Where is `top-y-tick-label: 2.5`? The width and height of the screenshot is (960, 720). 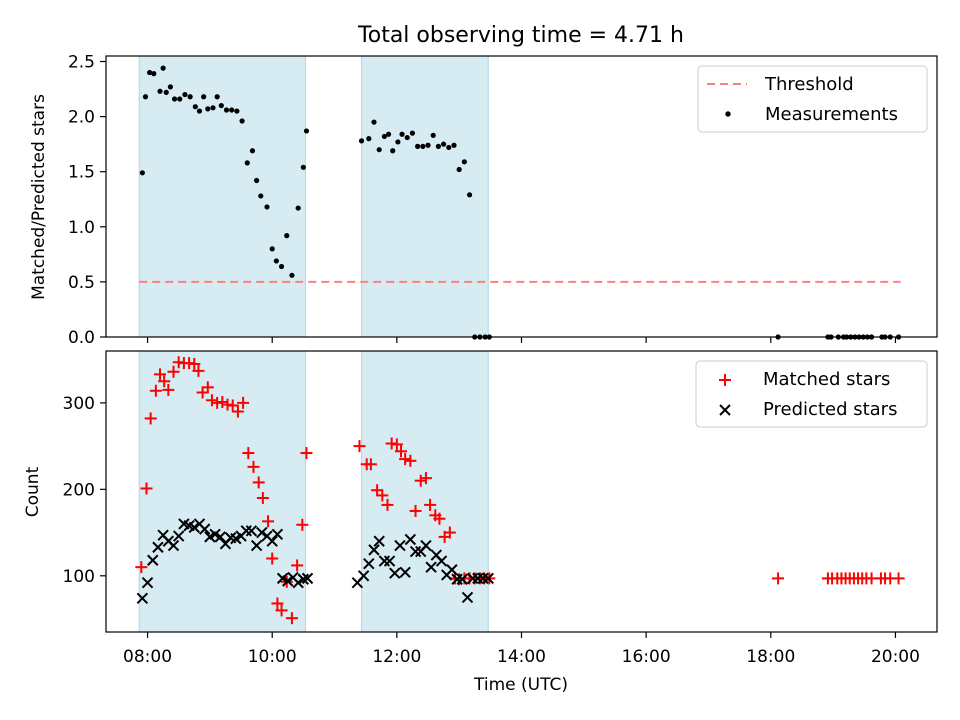 top-y-tick-label: 2.5 is located at coordinates (81, 63).